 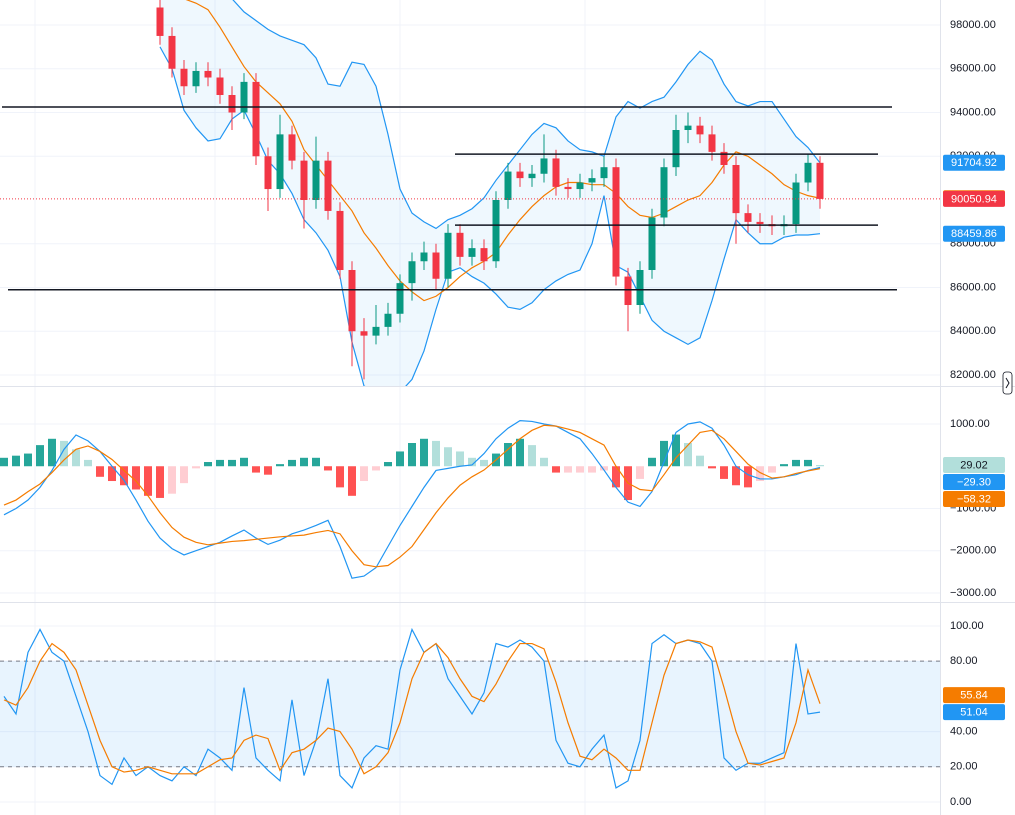 I want to click on value-label: 90050.94, so click(x=974, y=199).